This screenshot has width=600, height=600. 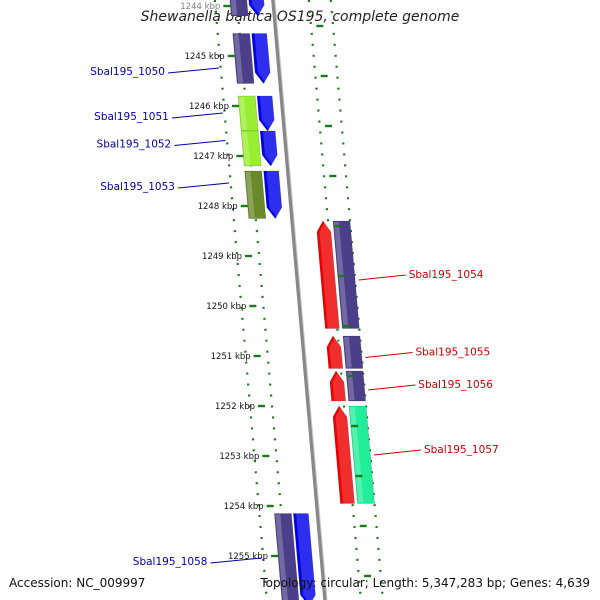 I want to click on left-outer-guide, so click(x=240, y=300).